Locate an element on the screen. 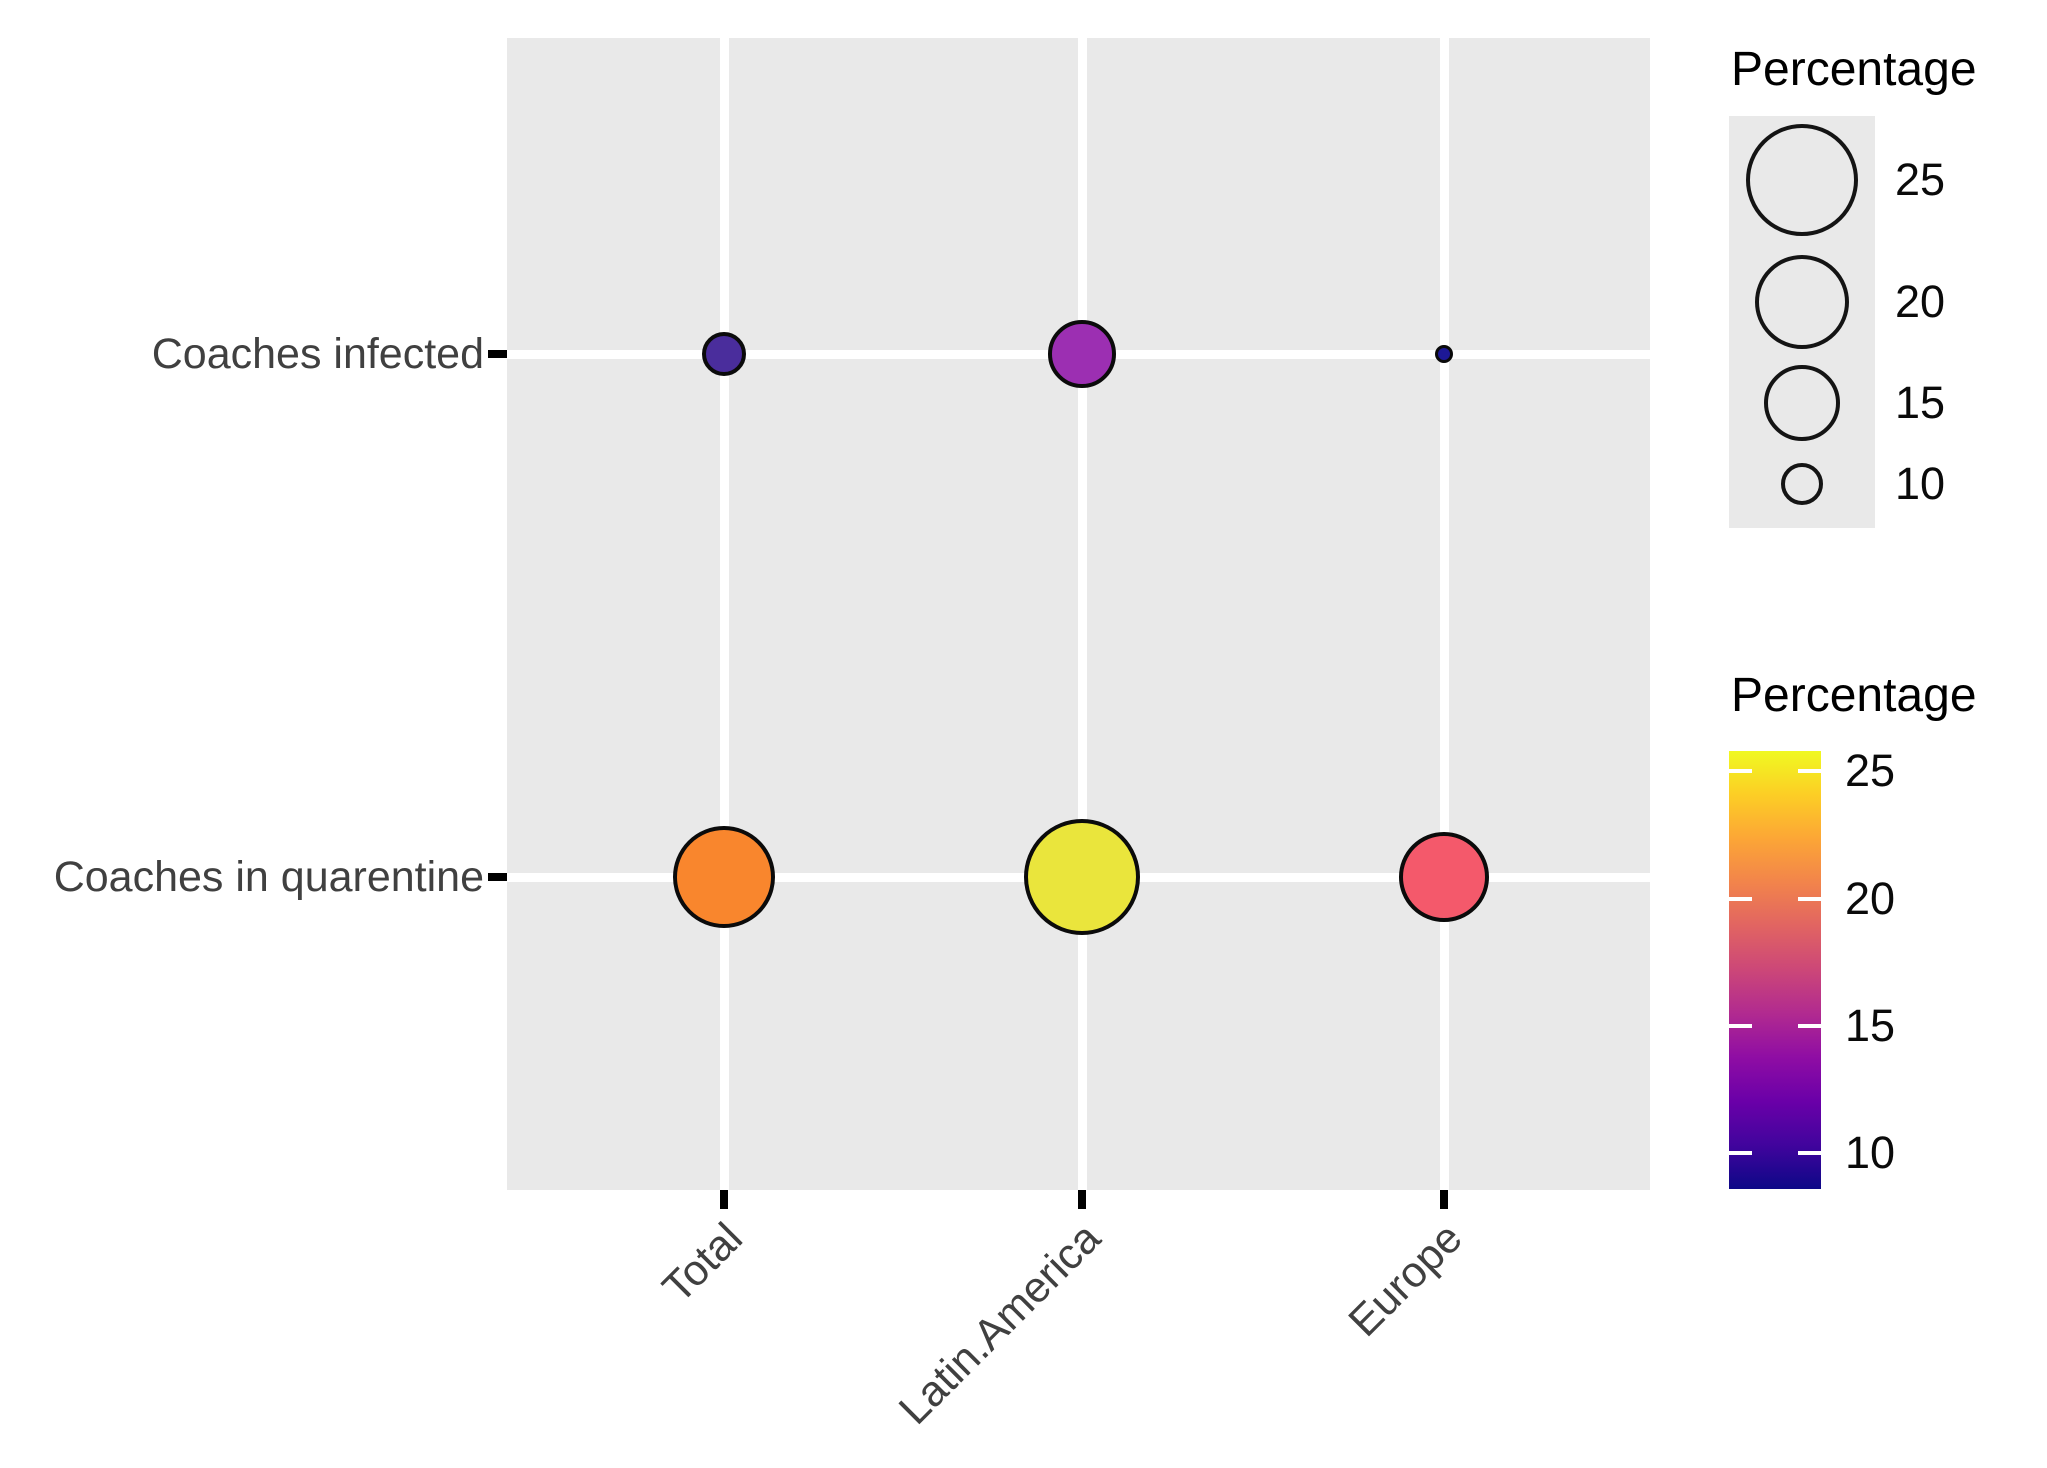 This screenshot has width=2047, height=1468. gridline-x-total is located at coordinates (724, 614).